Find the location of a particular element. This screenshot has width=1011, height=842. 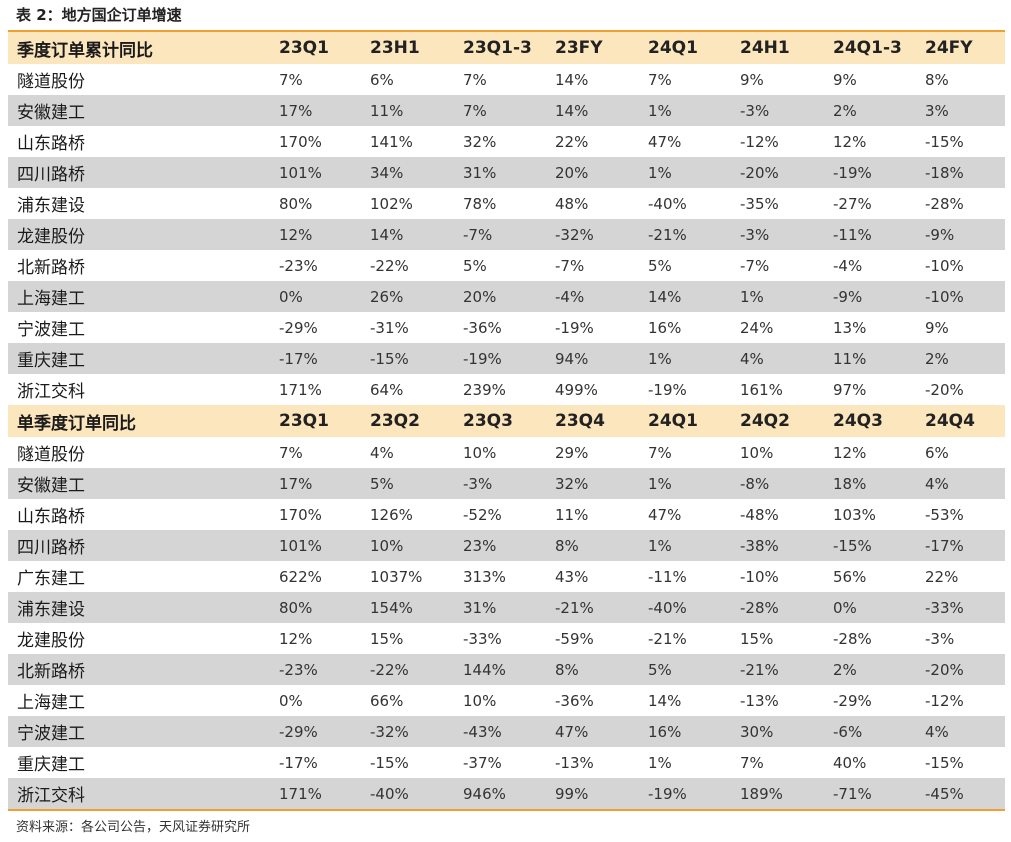

table-row: 北新路桥 -23% -22% 144% 8% 5% -21% 2% -20% is located at coordinates (506, 669).